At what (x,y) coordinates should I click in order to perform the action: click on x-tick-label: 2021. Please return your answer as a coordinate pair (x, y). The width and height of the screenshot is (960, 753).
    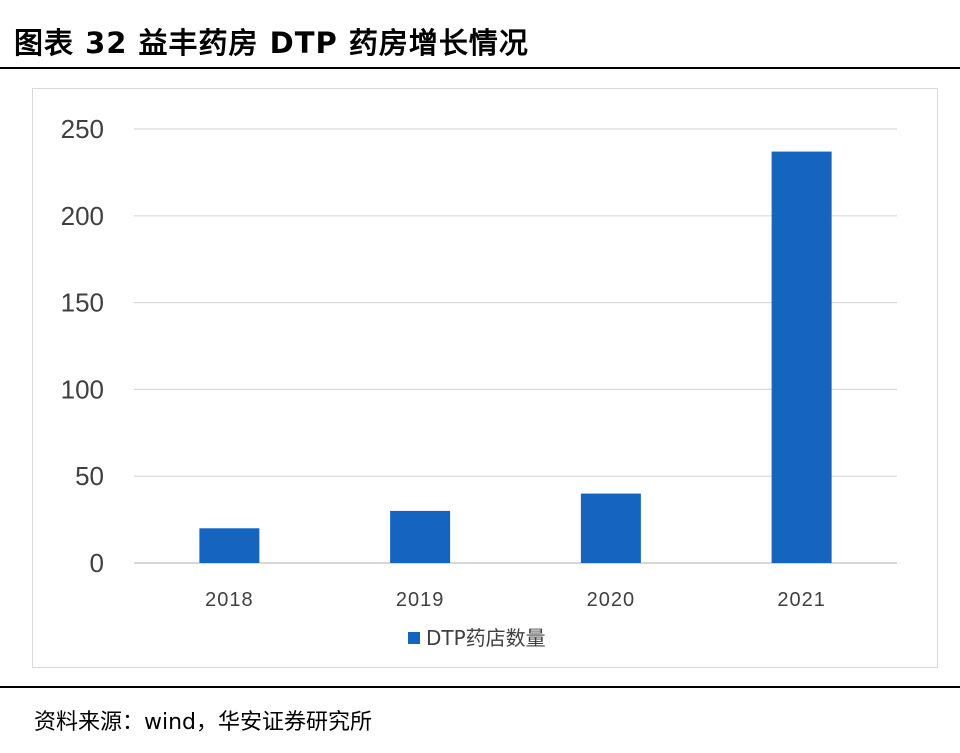
    Looking at the image, I should click on (801, 600).